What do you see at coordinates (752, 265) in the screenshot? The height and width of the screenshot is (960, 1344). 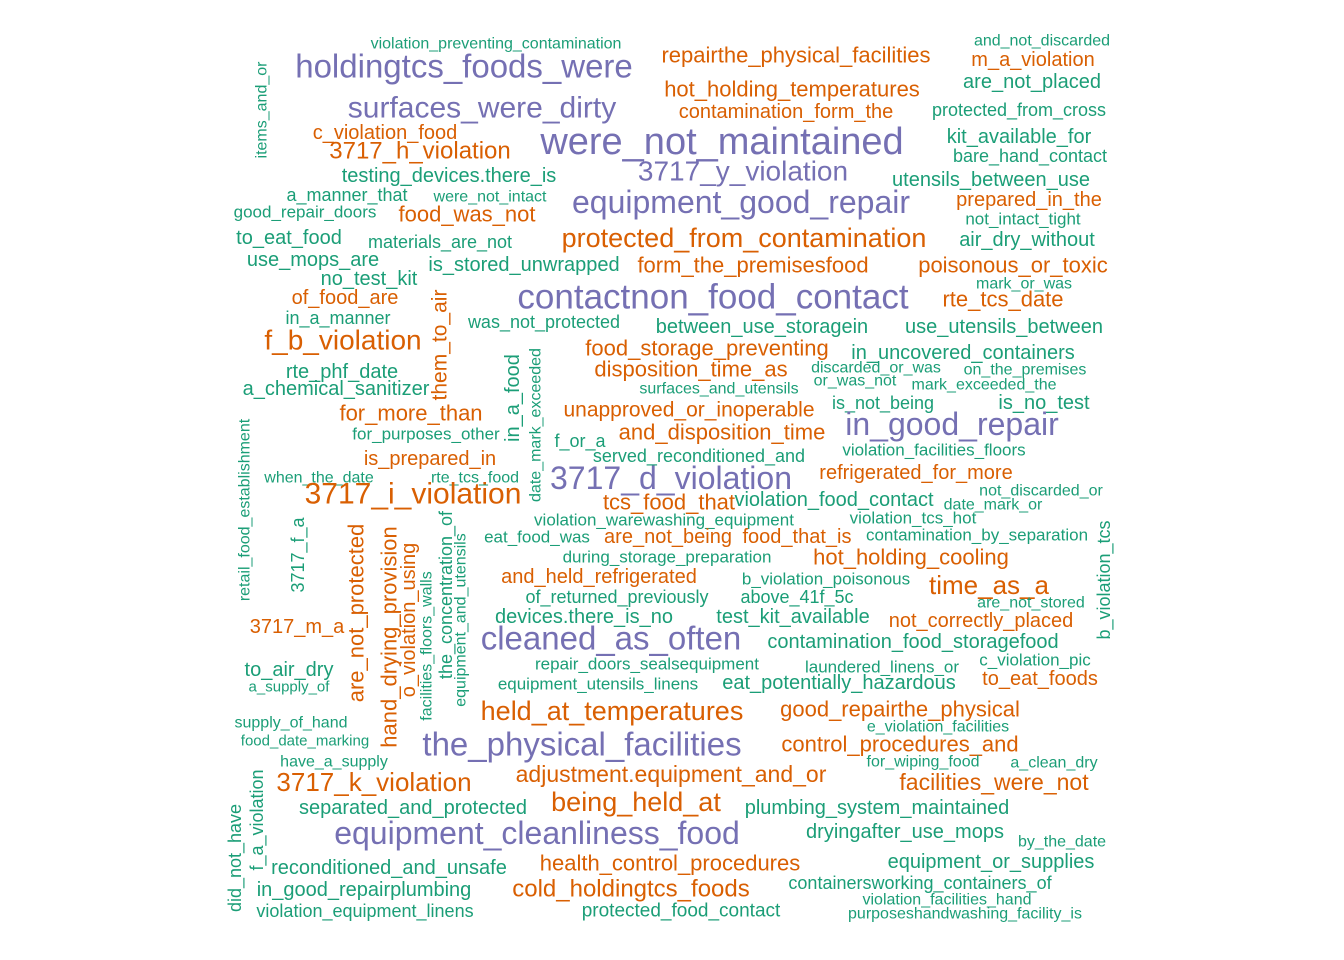 I see `word-form-the-premisesfood: form_the_premisesfood` at bounding box center [752, 265].